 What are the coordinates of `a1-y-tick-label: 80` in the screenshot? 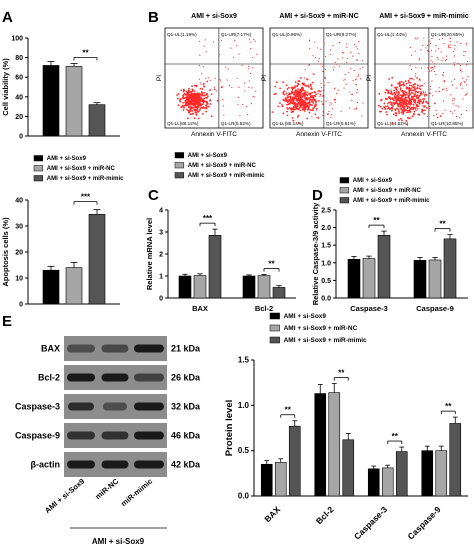 It's located at (19, 58).